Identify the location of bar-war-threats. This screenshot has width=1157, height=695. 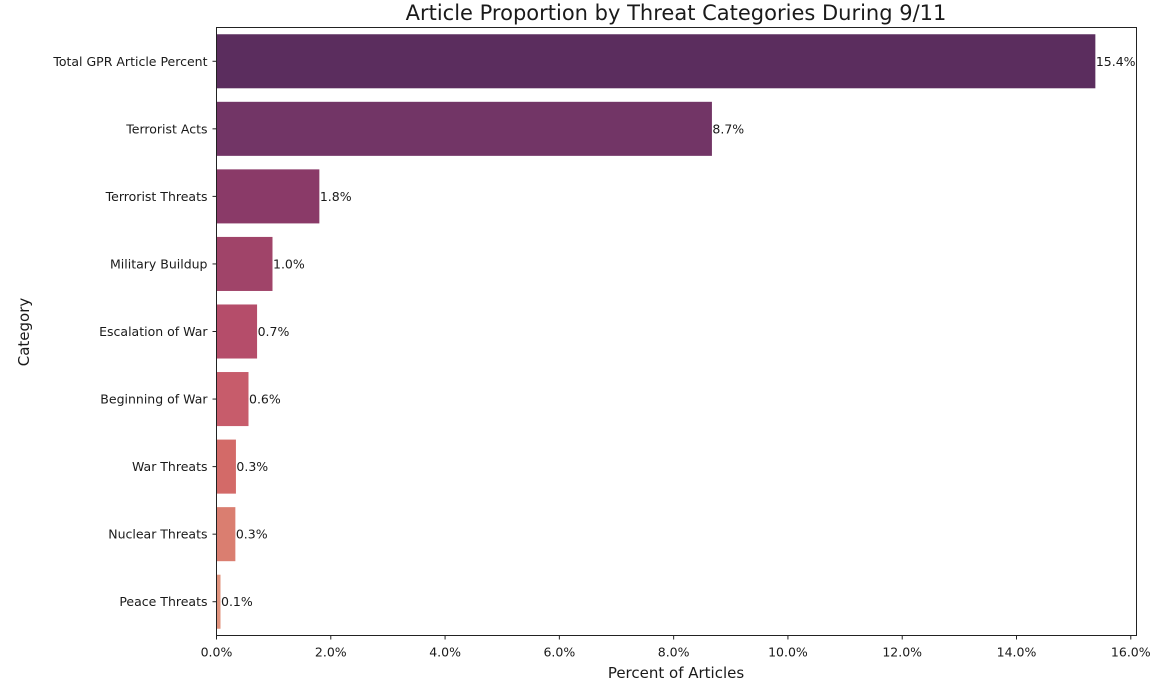
(226, 466).